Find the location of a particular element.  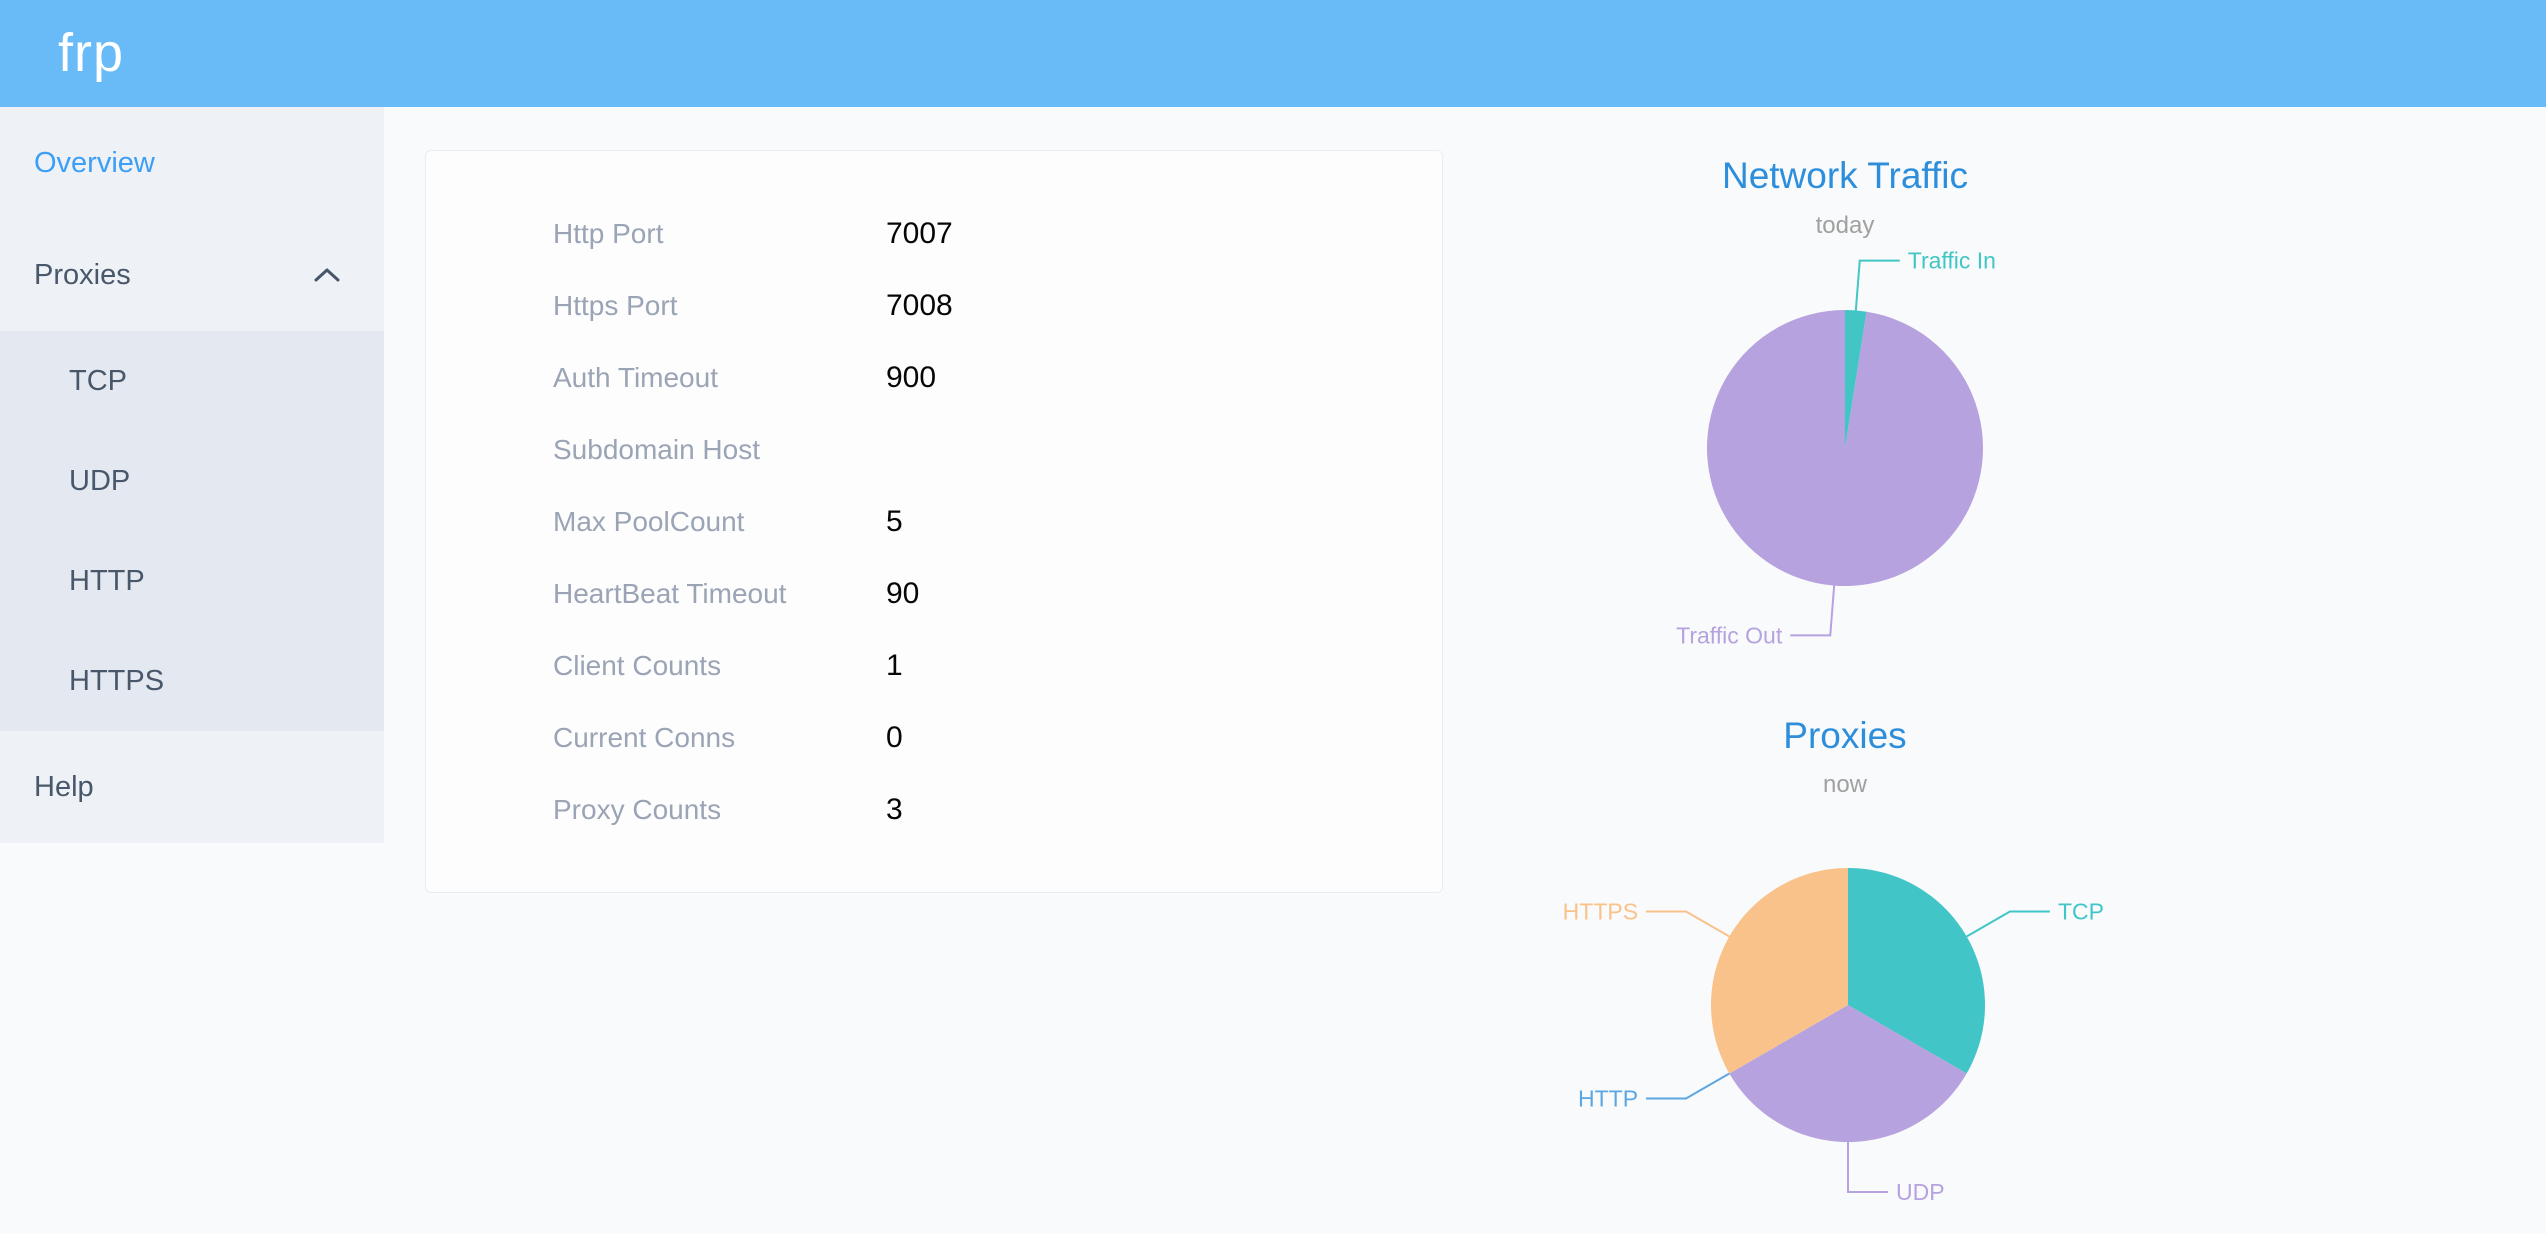

pie-label-line-https is located at coordinates (1688, 924).